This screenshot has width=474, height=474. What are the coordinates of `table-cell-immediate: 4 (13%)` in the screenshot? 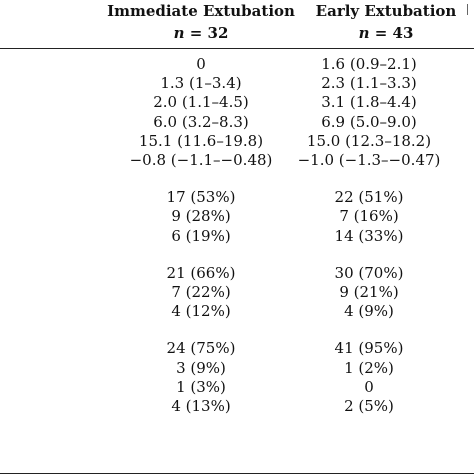 It's located at (201, 406).